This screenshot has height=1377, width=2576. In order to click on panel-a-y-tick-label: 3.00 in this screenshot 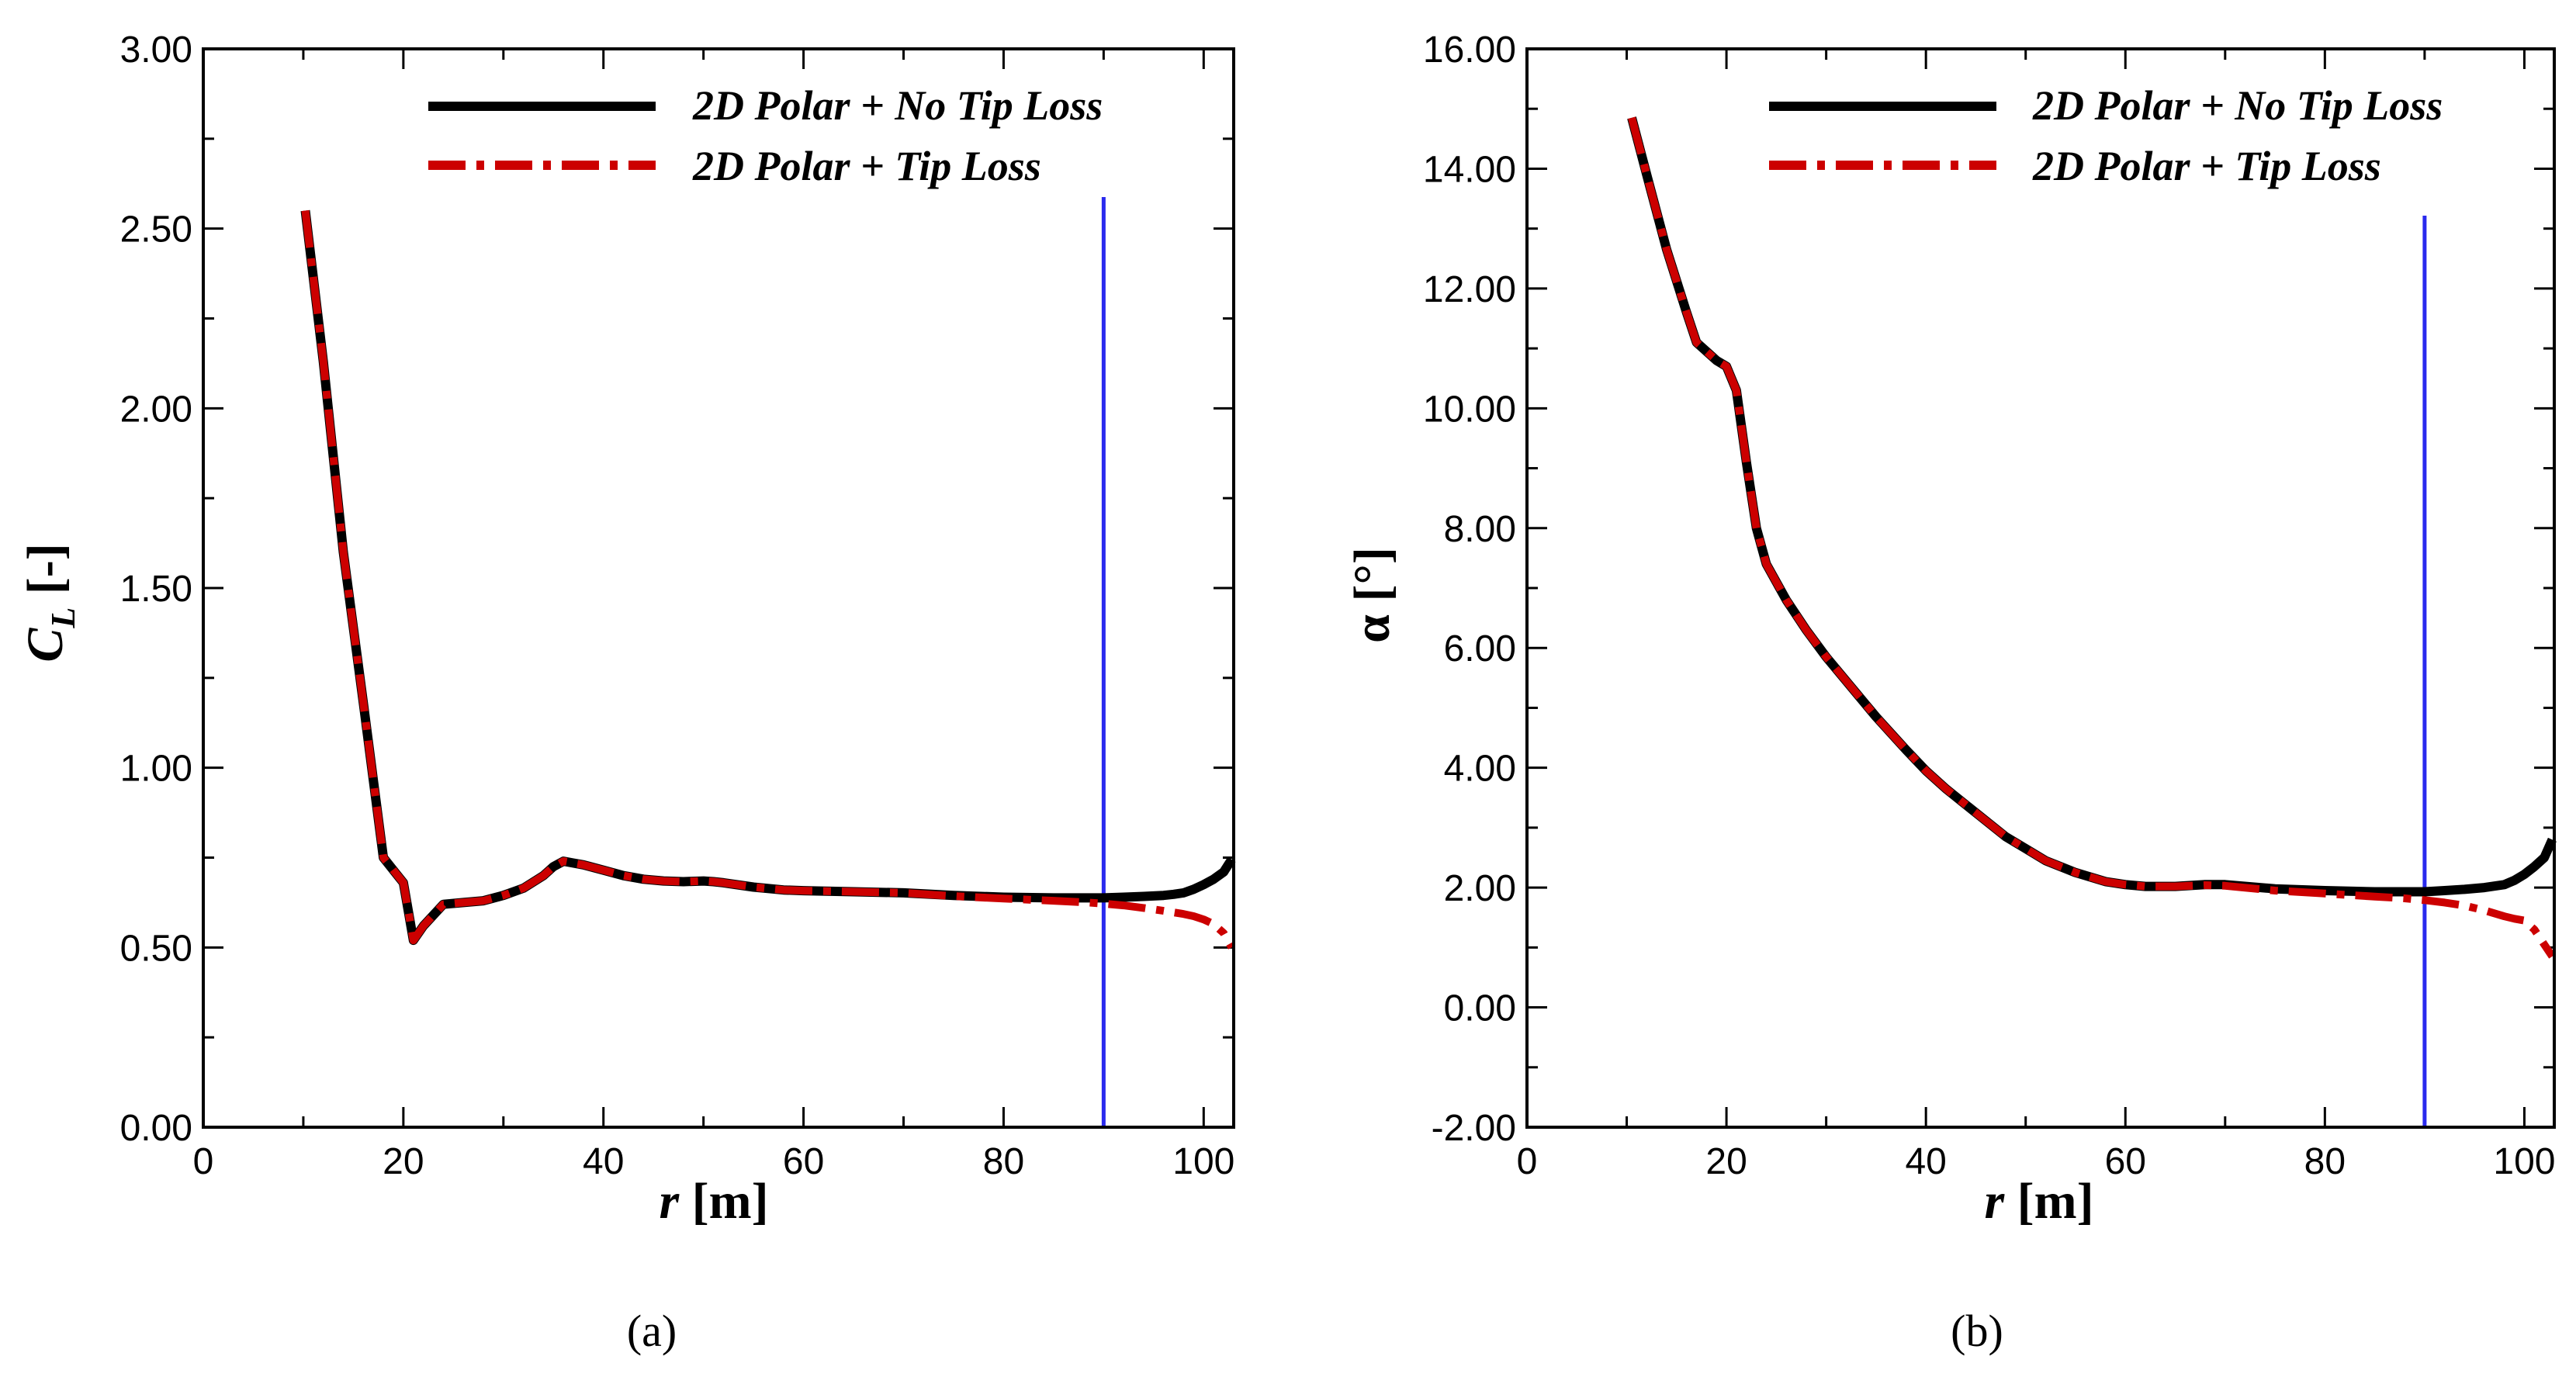, I will do `click(156, 50)`.